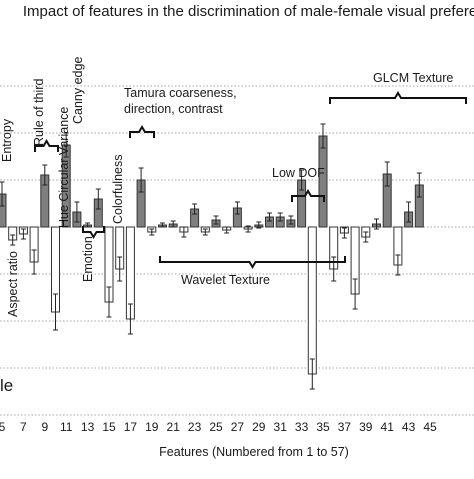 Image resolution: width=474 pixels, height=479 pixels. What do you see at coordinates (308, 195) in the screenshot?
I see `bracket-low-dof` at bounding box center [308, 195].